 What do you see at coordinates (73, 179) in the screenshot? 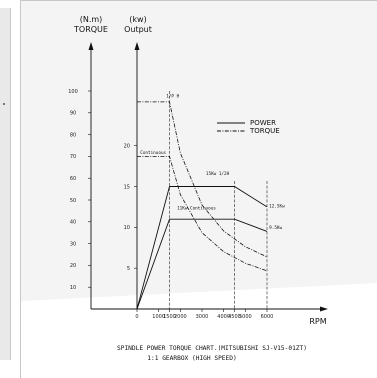
I see `torque-tick-label: 60` at bounding box center [73, 179].